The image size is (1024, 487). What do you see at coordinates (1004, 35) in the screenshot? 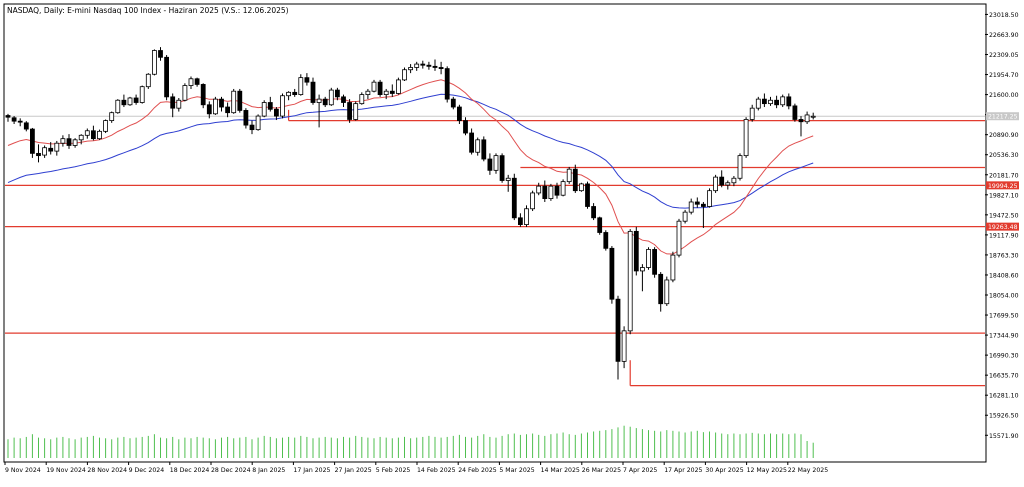
I see `y-tick-label: 22663.90` at bounding box center [1004, 35].